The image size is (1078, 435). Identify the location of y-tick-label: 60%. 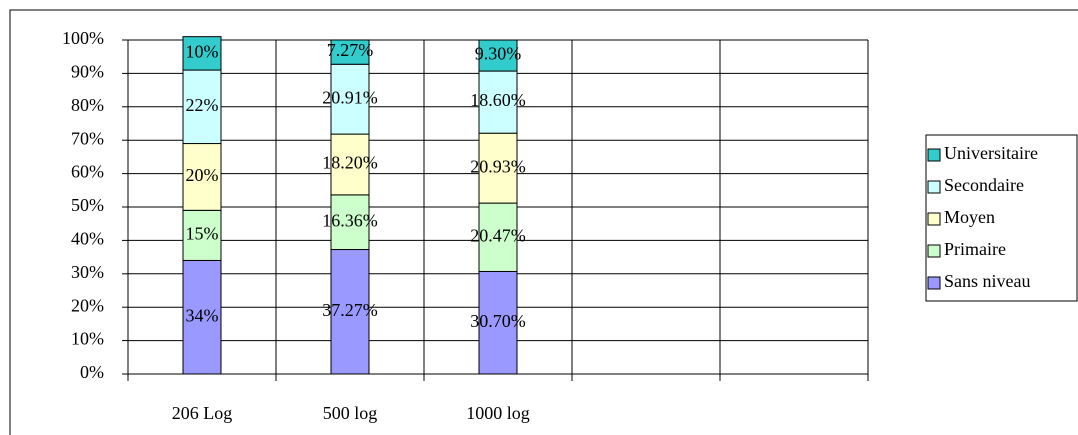
(87, 172).